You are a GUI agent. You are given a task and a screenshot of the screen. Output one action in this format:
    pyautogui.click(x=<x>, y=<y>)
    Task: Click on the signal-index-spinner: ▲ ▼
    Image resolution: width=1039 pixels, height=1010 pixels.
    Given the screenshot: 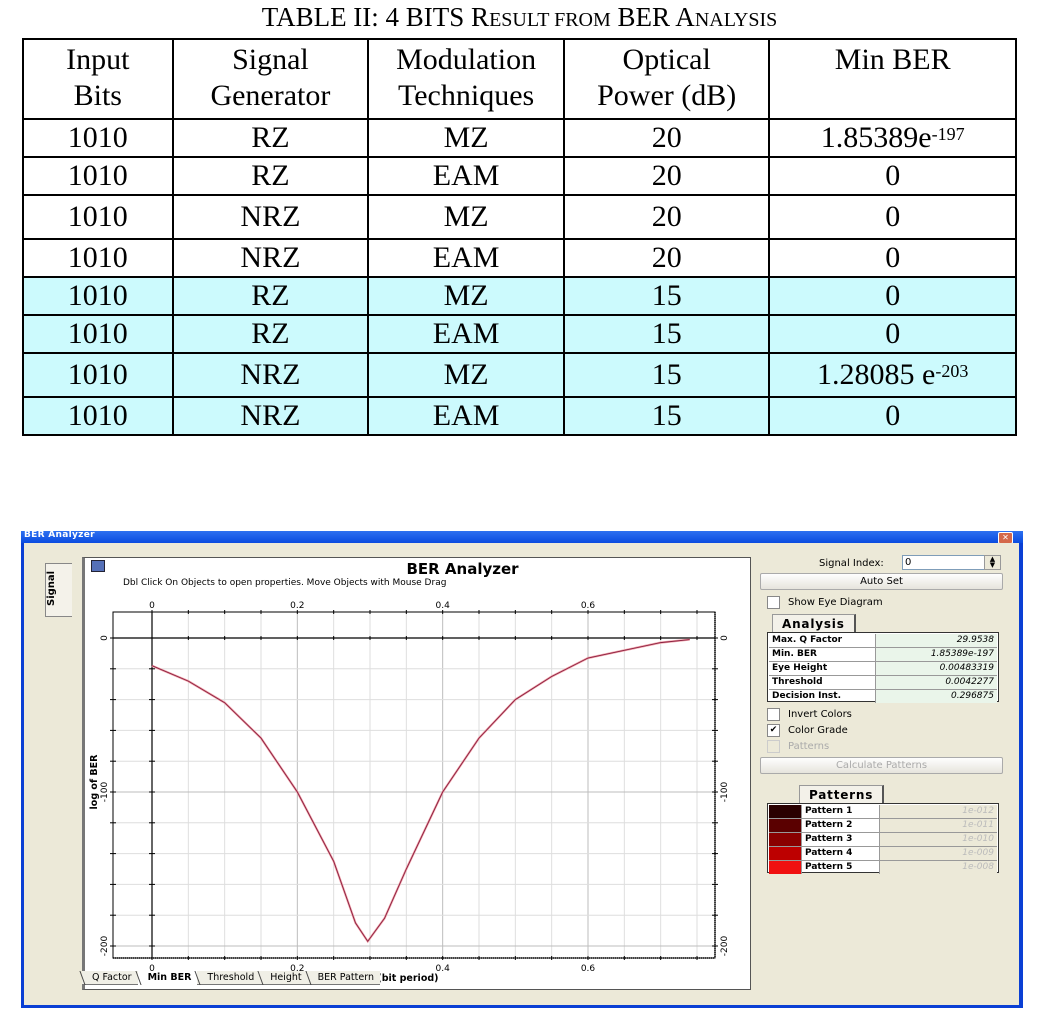 What is the action you would take?
    pyautogui.click(x=992, y=562)
    